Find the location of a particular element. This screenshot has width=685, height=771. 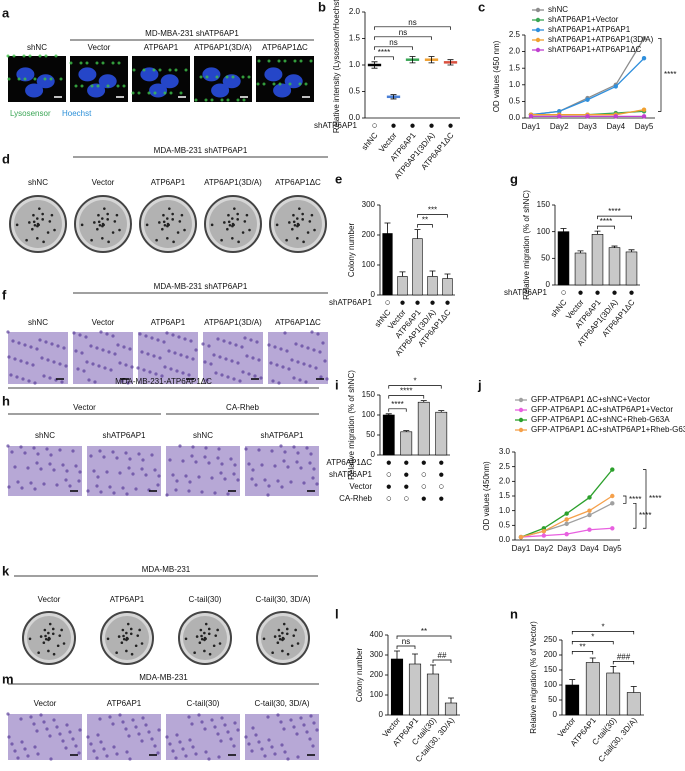

image-label: C-tail(30) is located at coordinates (205, 599).